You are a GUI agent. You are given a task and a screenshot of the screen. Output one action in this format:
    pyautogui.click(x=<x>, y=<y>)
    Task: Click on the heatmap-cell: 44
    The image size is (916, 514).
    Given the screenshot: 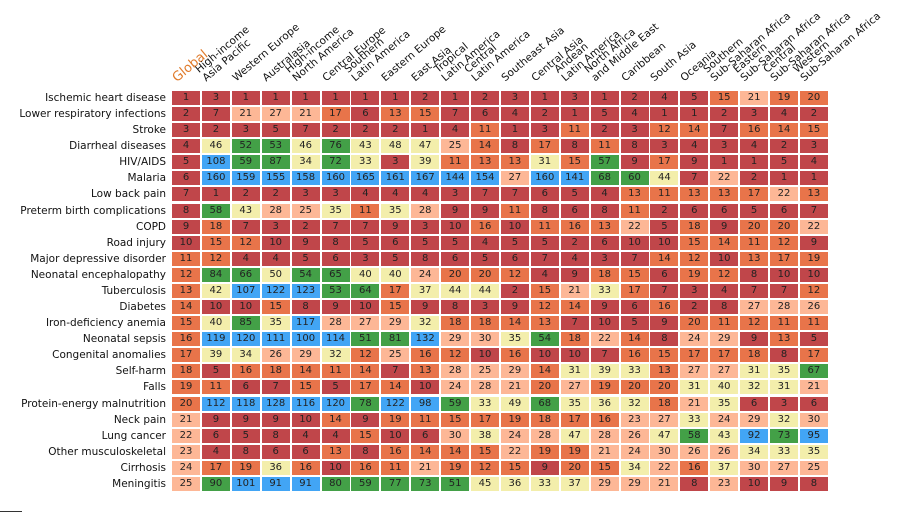 What is the action you would take?
    pyautogui.click(x=485, y=290)
    